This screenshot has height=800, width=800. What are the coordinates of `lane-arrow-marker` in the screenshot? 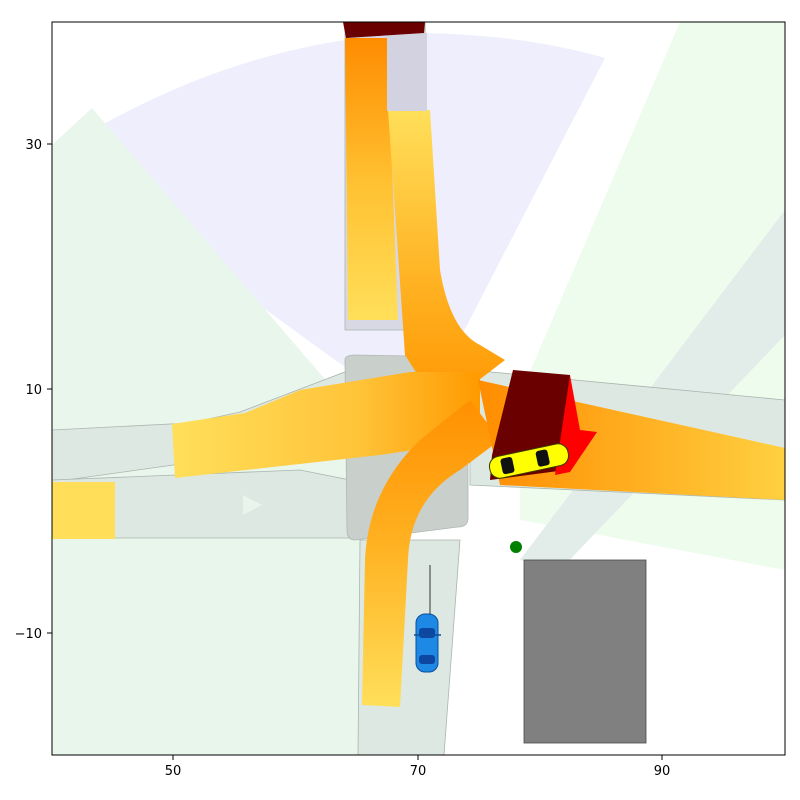 It's located at (252, 505).